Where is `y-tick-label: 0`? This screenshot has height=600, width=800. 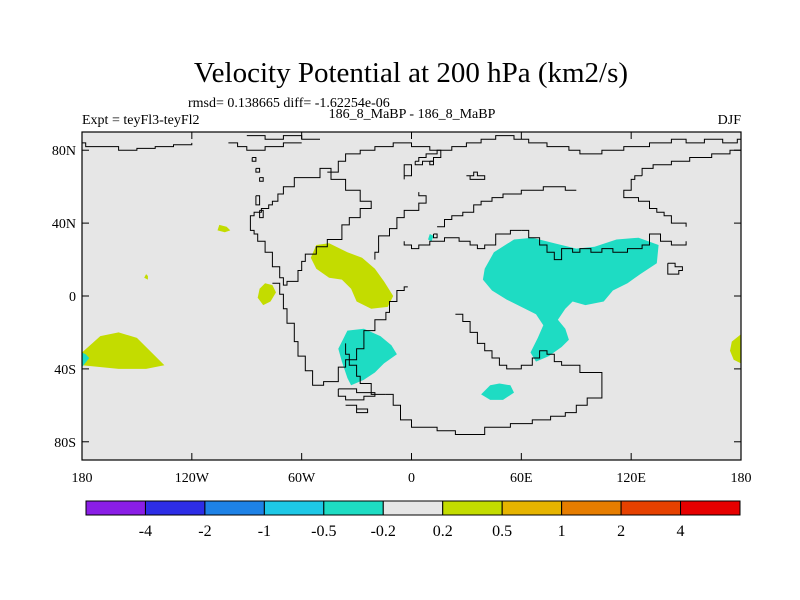
y-tick-label: 0 is located at coordinates (72, 297).